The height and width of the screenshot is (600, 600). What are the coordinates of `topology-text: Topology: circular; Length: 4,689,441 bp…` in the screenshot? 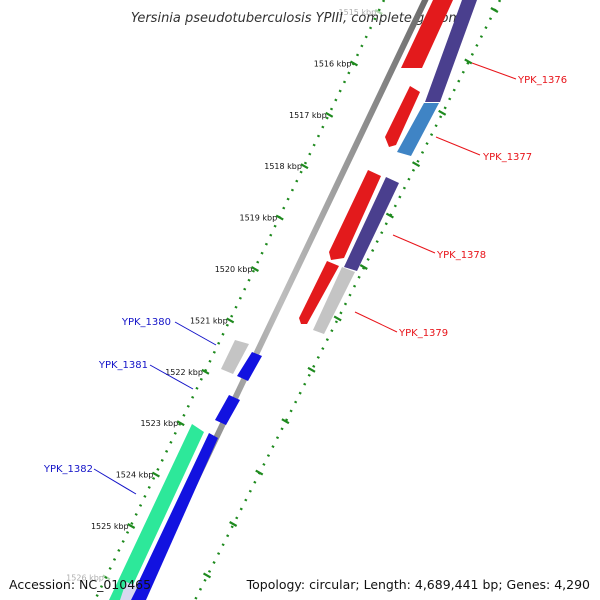 It's located at (418, 584).